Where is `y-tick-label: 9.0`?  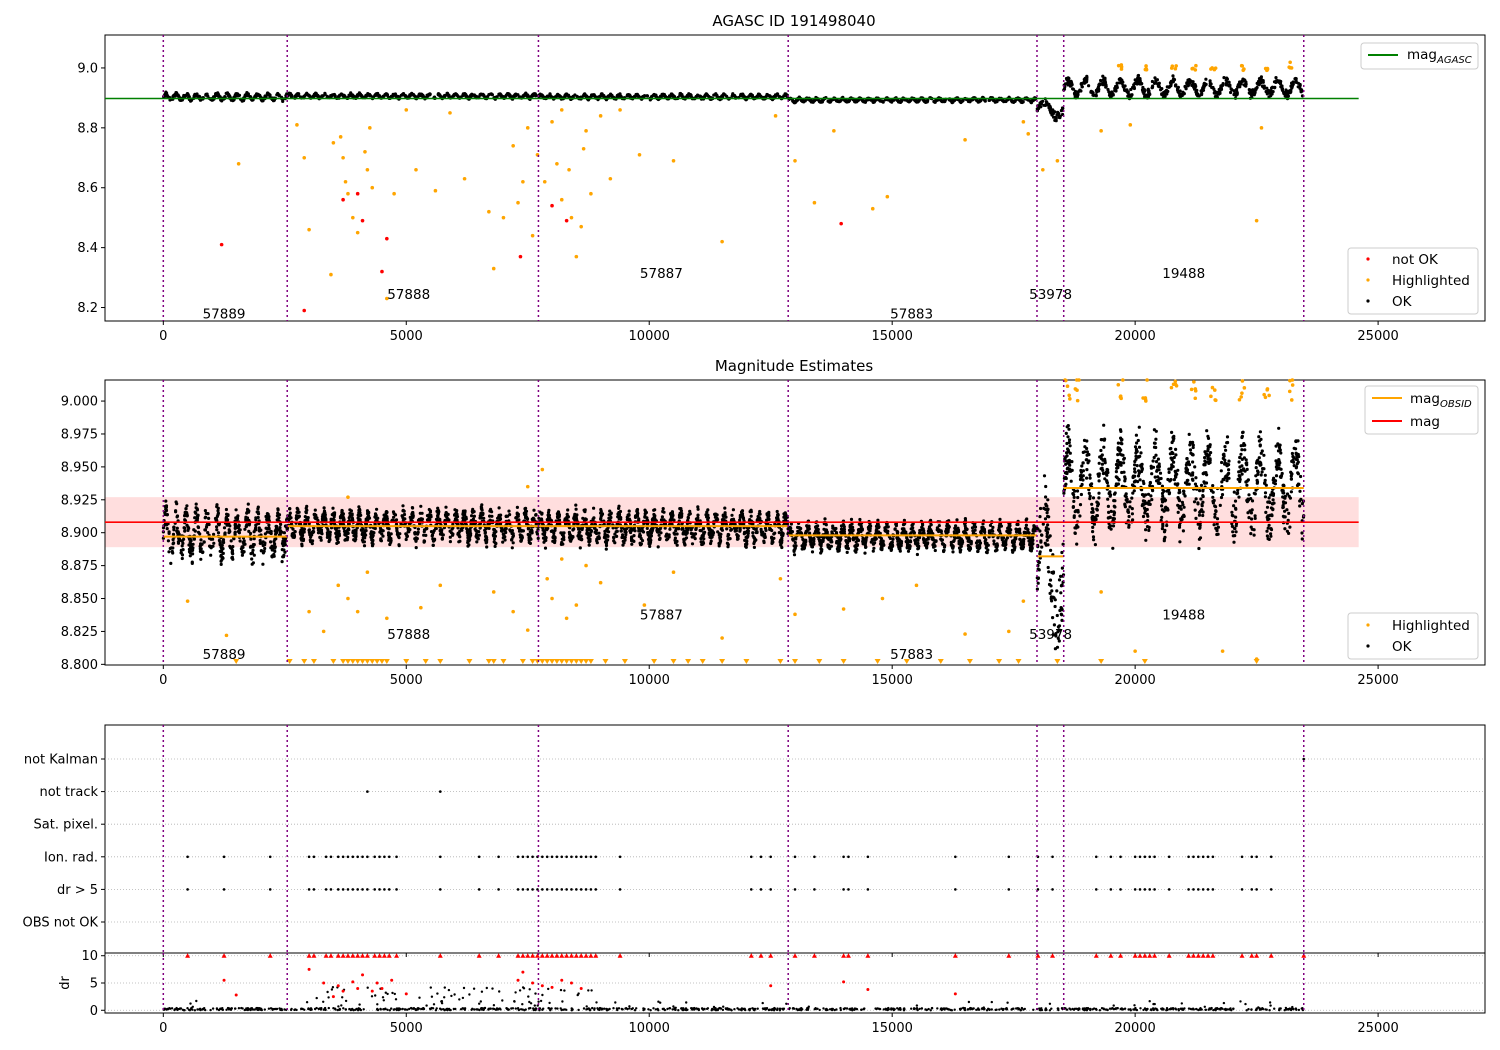
y-tick-label: 9.0 is located at coordinates (87, 68).